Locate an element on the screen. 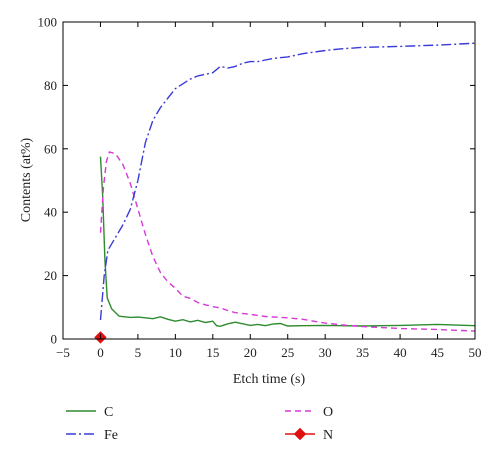 The image size is (500, 459). y-tick-label: 60 is located at coordinates (50, 148).